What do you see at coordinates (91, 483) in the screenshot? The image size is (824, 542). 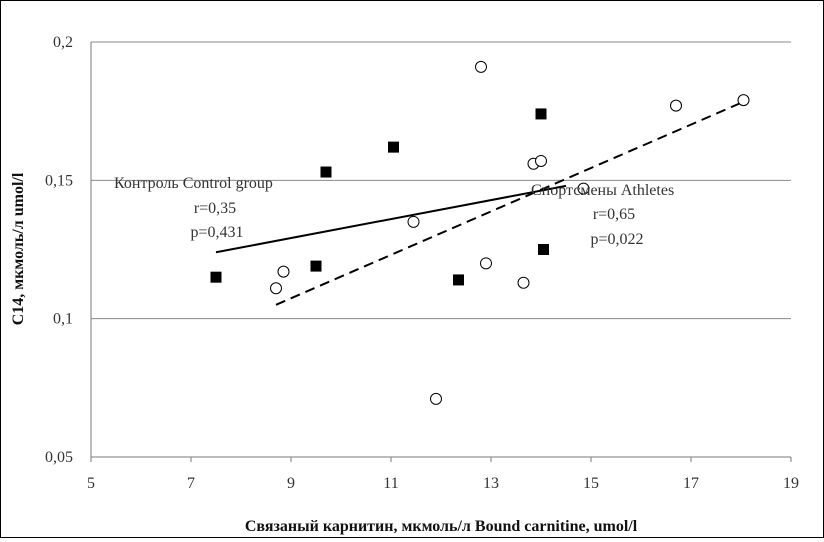 I see `x-tick-label: 5` at bounding box center [91, 483].